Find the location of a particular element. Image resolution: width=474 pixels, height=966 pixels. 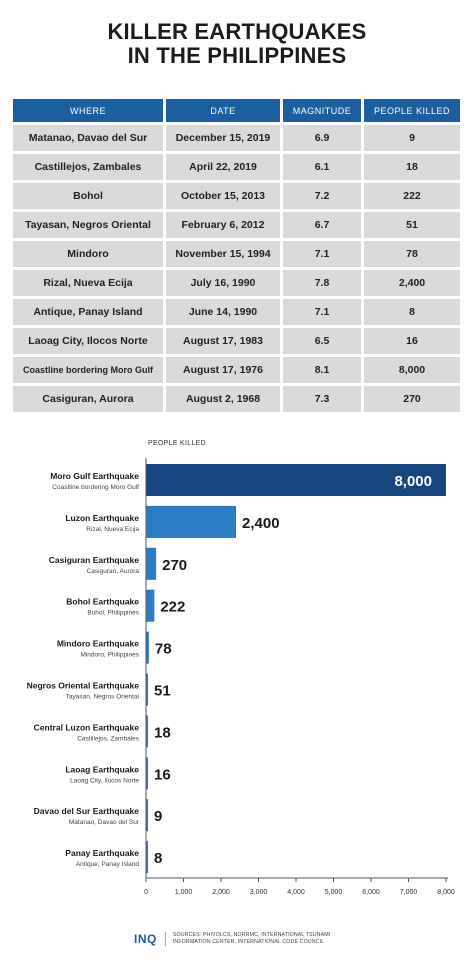

category-sublabel: Castillejos, Zambales is located at coordinates (108, 738).